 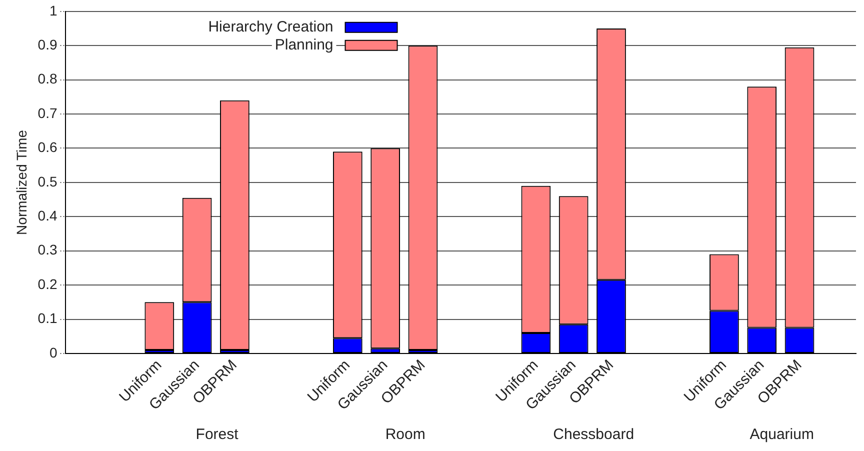 I want to click on text: Chessboard, so click(x=593, y=434).